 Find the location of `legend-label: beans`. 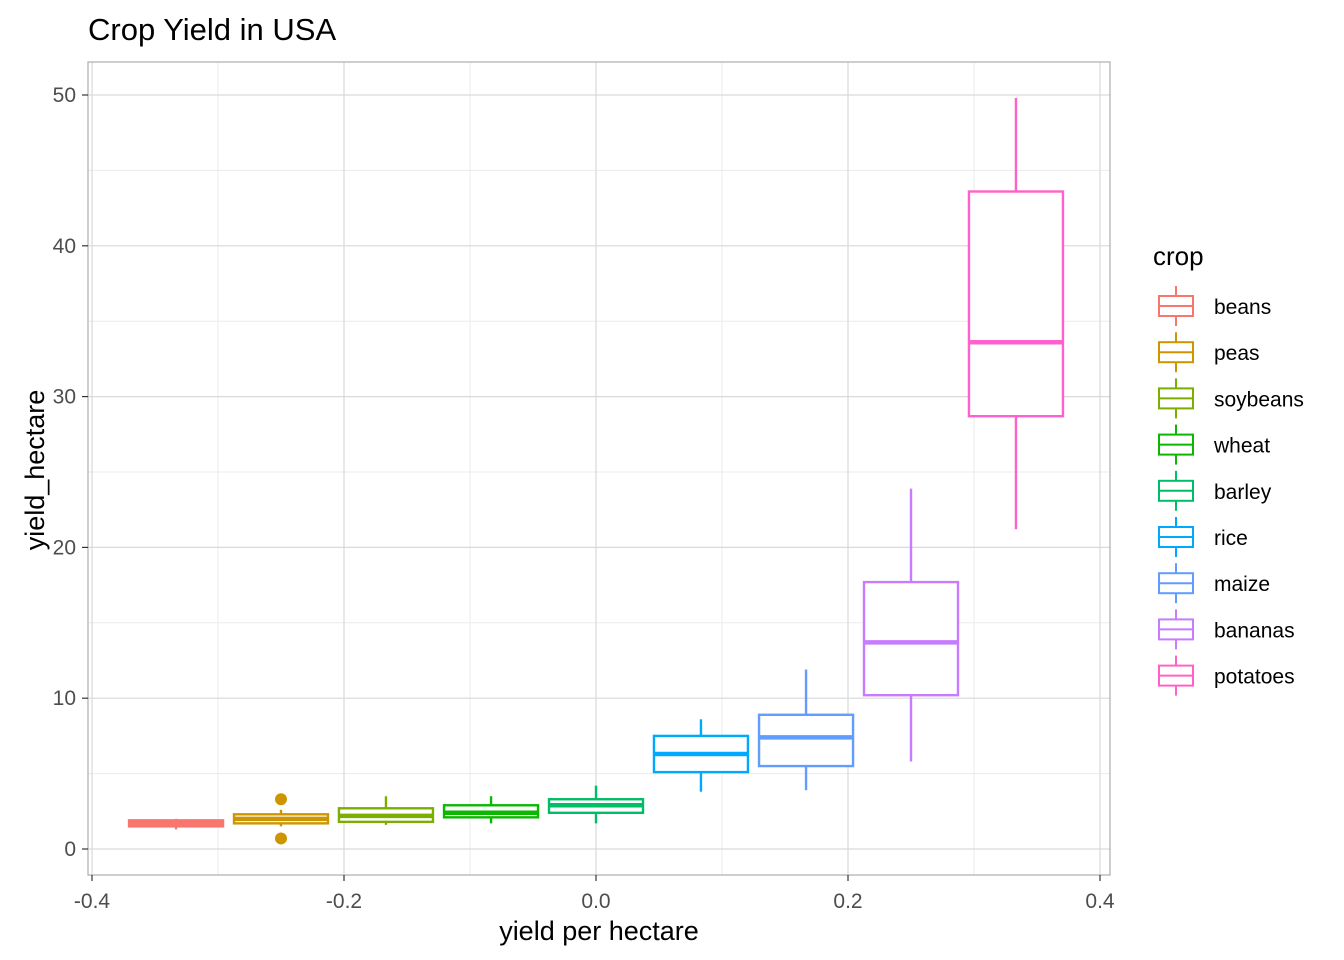

legend-label: beans is located at coordinates (1242, 307).